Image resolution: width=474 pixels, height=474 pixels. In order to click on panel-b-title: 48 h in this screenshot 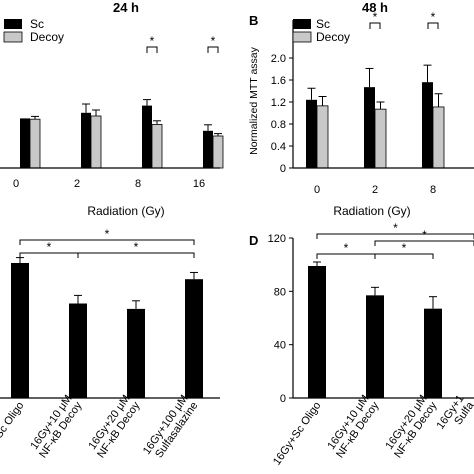, I will do `click(375, 7)`.